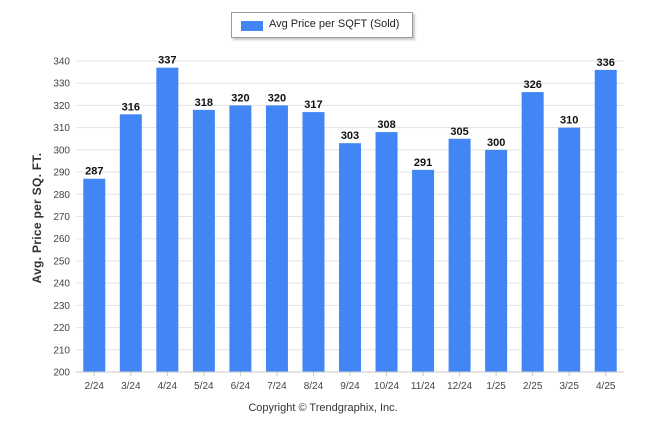 The width and height of the screenshot is (646, 434). I want to click on y-tick-label: 330, so click(61, 84).